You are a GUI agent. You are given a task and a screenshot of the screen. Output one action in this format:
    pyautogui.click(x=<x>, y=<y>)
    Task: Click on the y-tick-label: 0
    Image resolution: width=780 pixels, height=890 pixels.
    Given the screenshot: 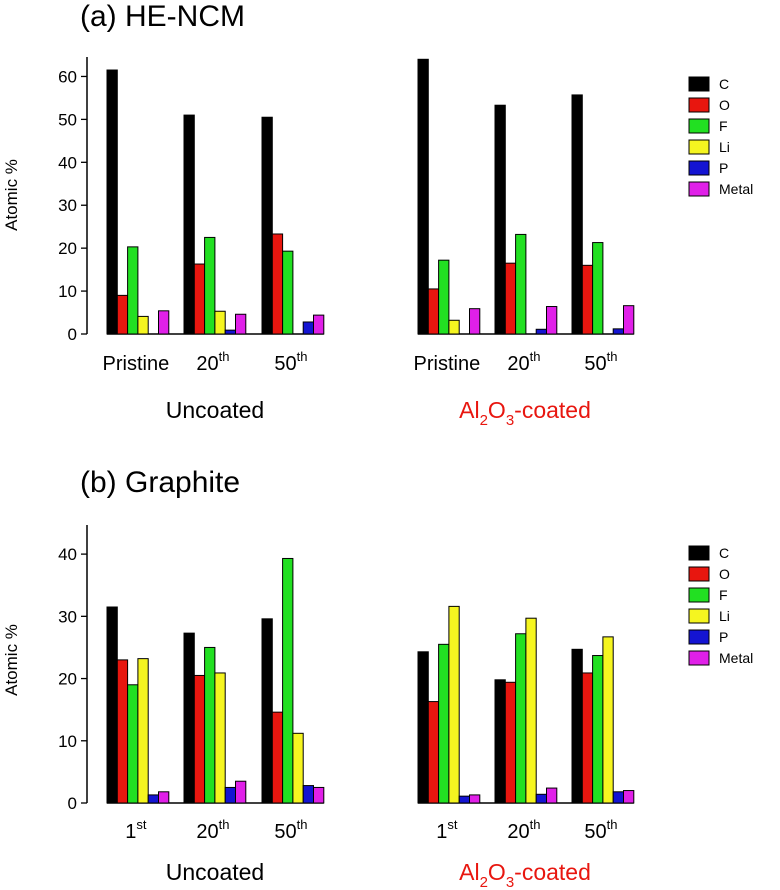 What is the action you would take?
    pyautogui.click(x=72, y=803)
    